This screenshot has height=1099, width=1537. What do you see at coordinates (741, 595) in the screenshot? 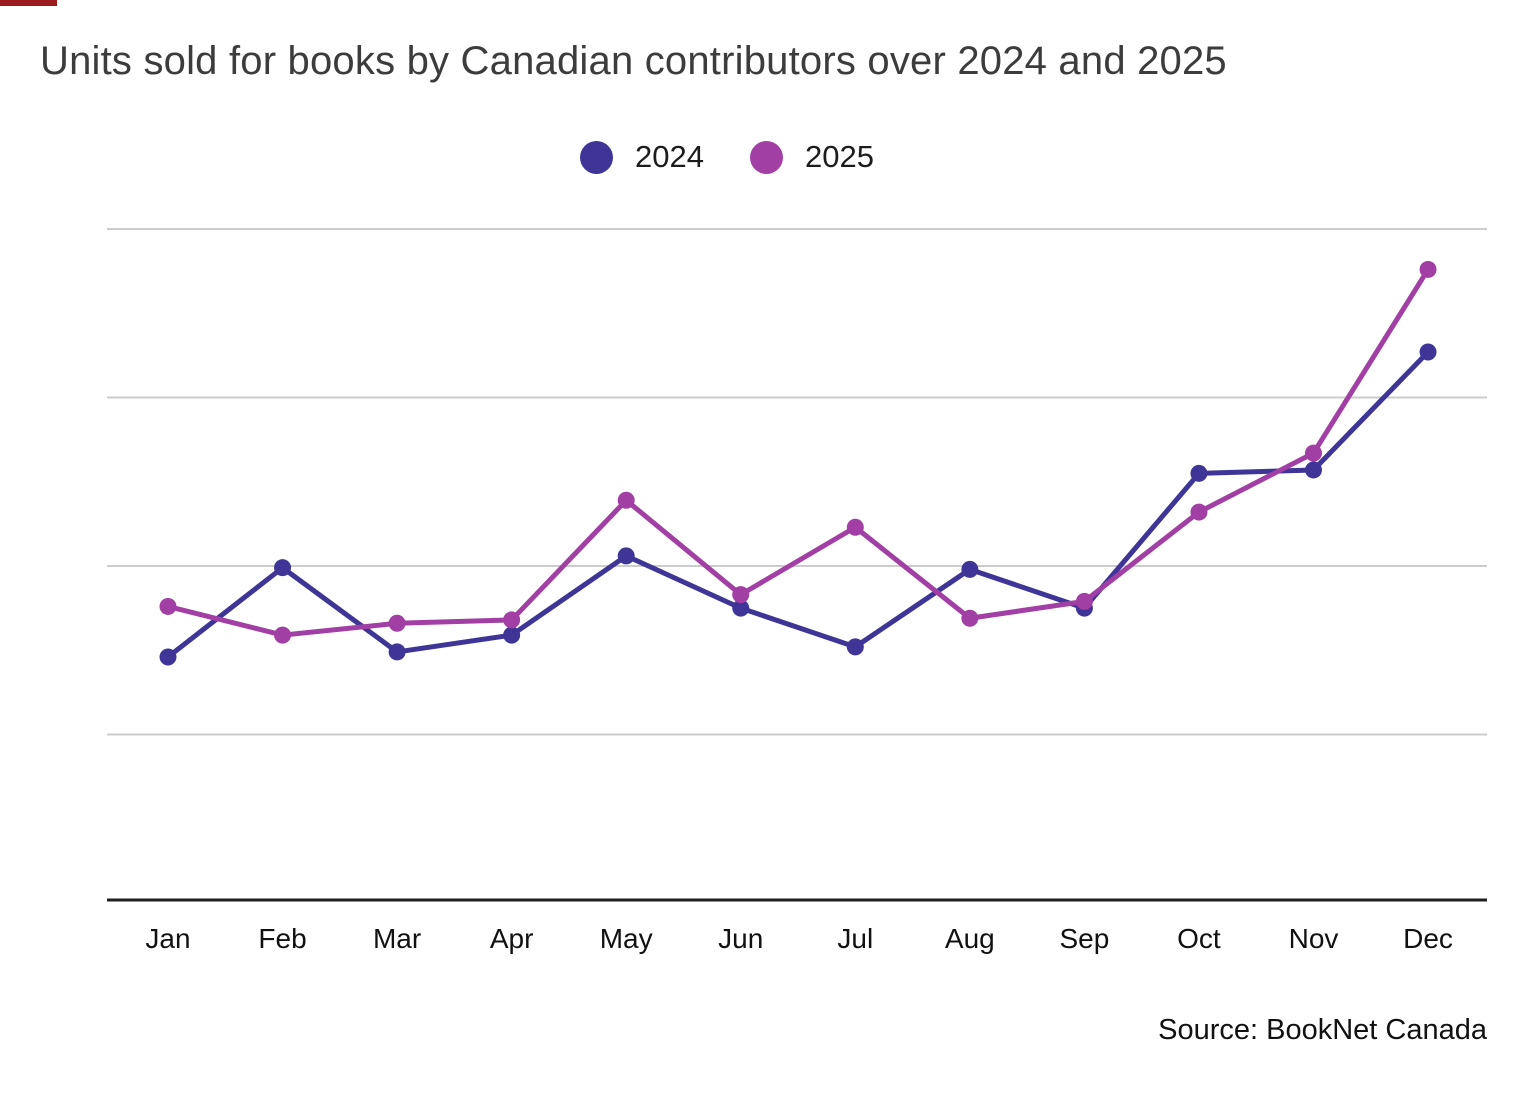
I see `data-point-2025-Jun` at bounding box center [741, 595].